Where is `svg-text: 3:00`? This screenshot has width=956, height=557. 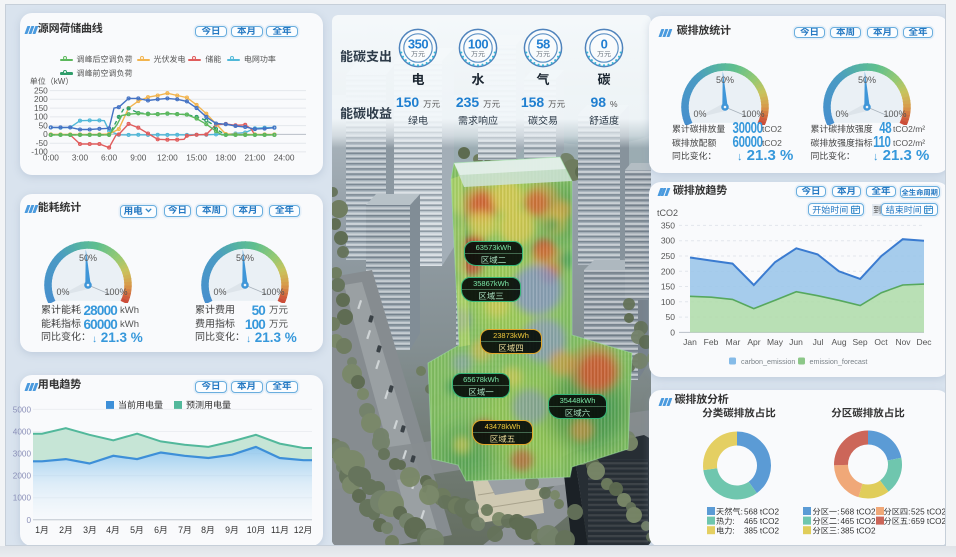
svg-text: 3:00 is located at coordinates (80, 158).